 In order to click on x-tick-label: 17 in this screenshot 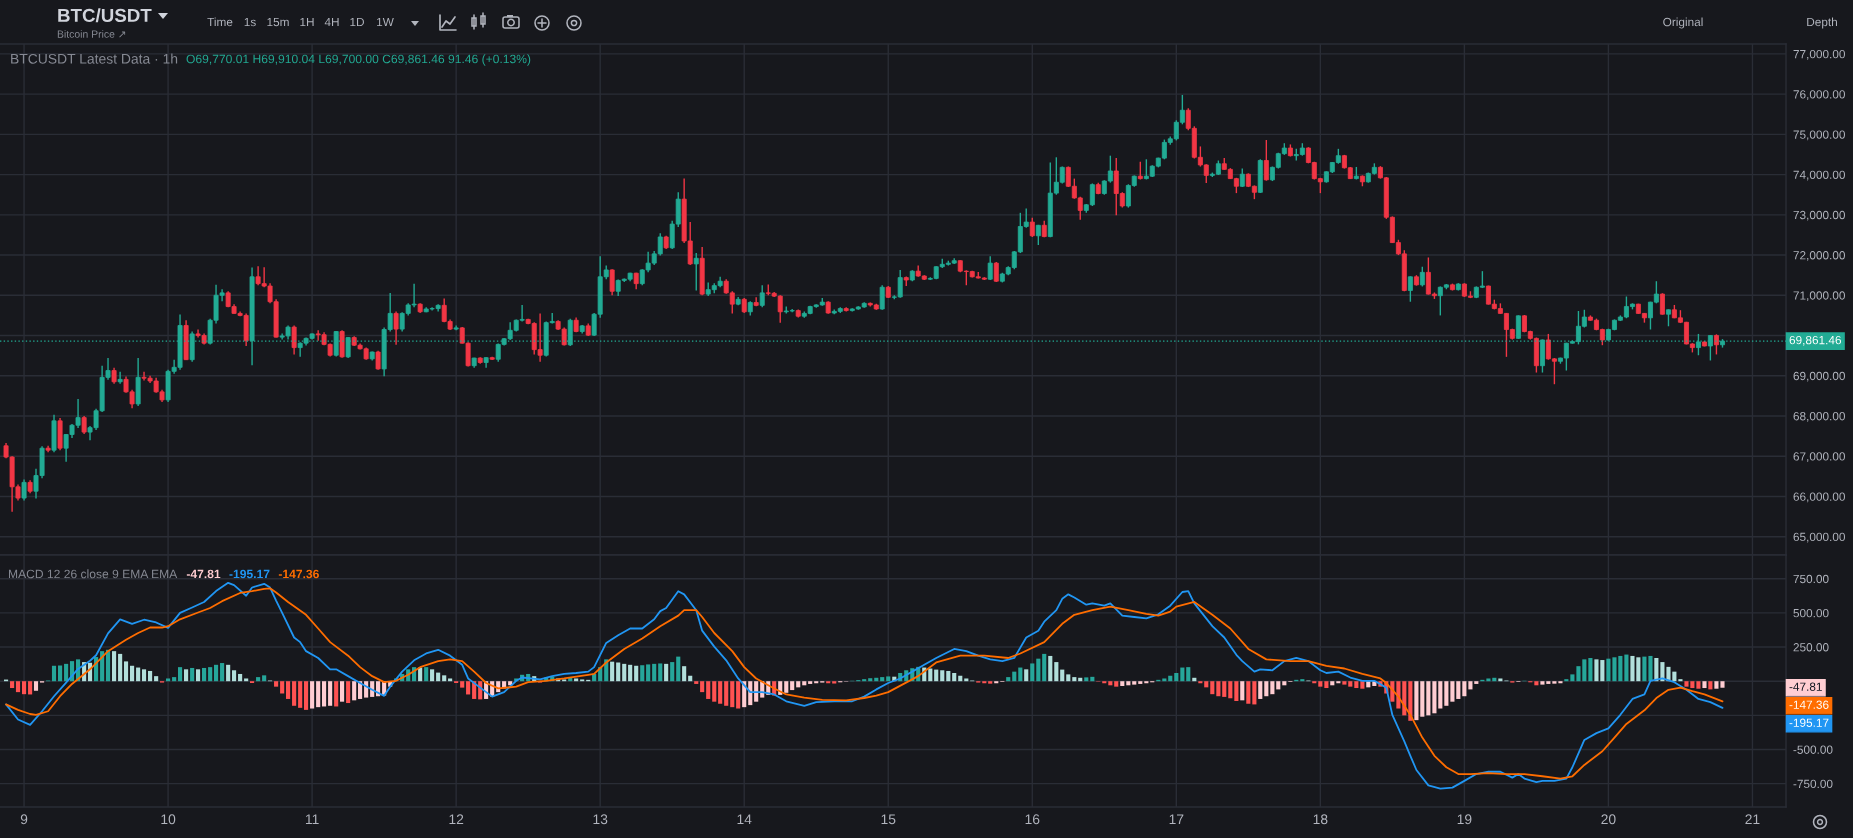, I will do `click(1176, 819)`.